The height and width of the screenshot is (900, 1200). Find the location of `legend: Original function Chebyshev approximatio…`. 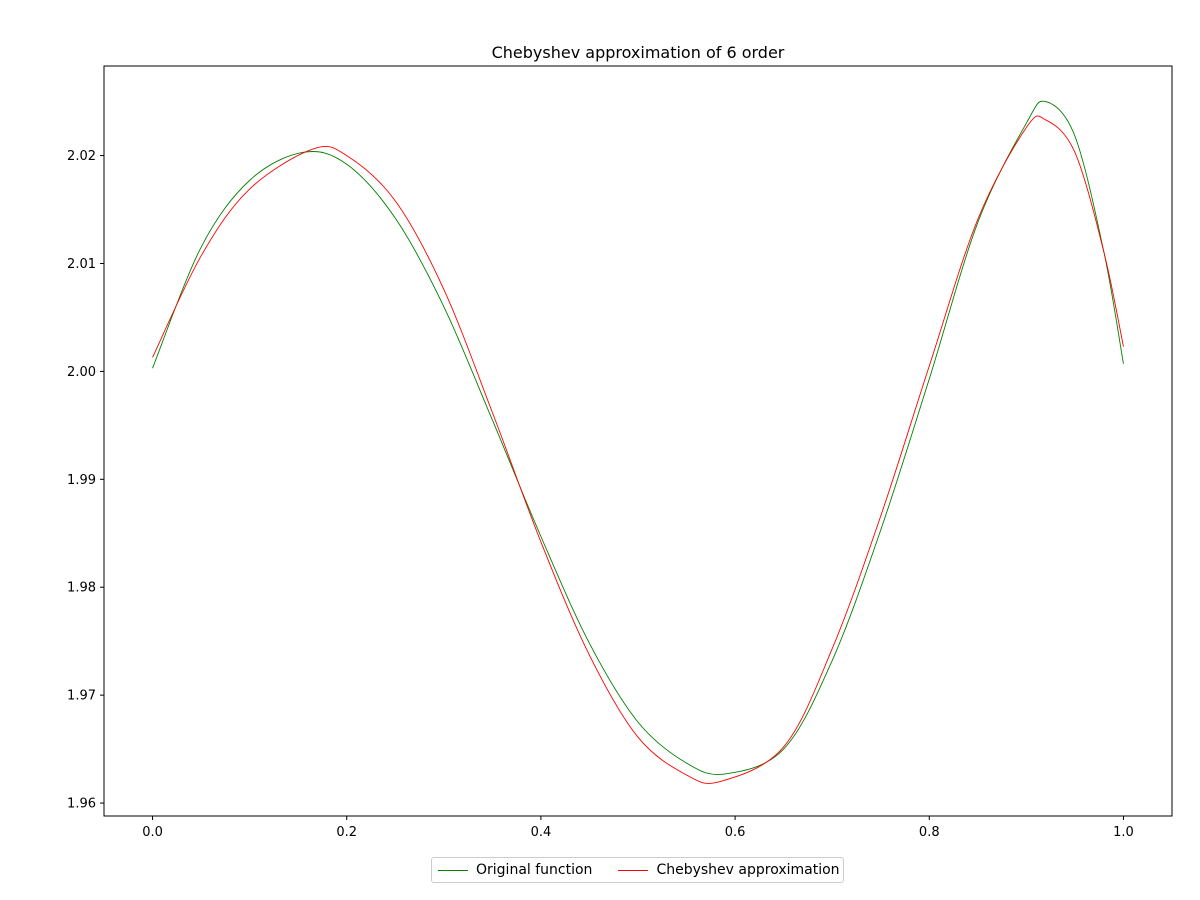

legend: Original function Chebyshev approximatio… is located at coordinates (637, 870).